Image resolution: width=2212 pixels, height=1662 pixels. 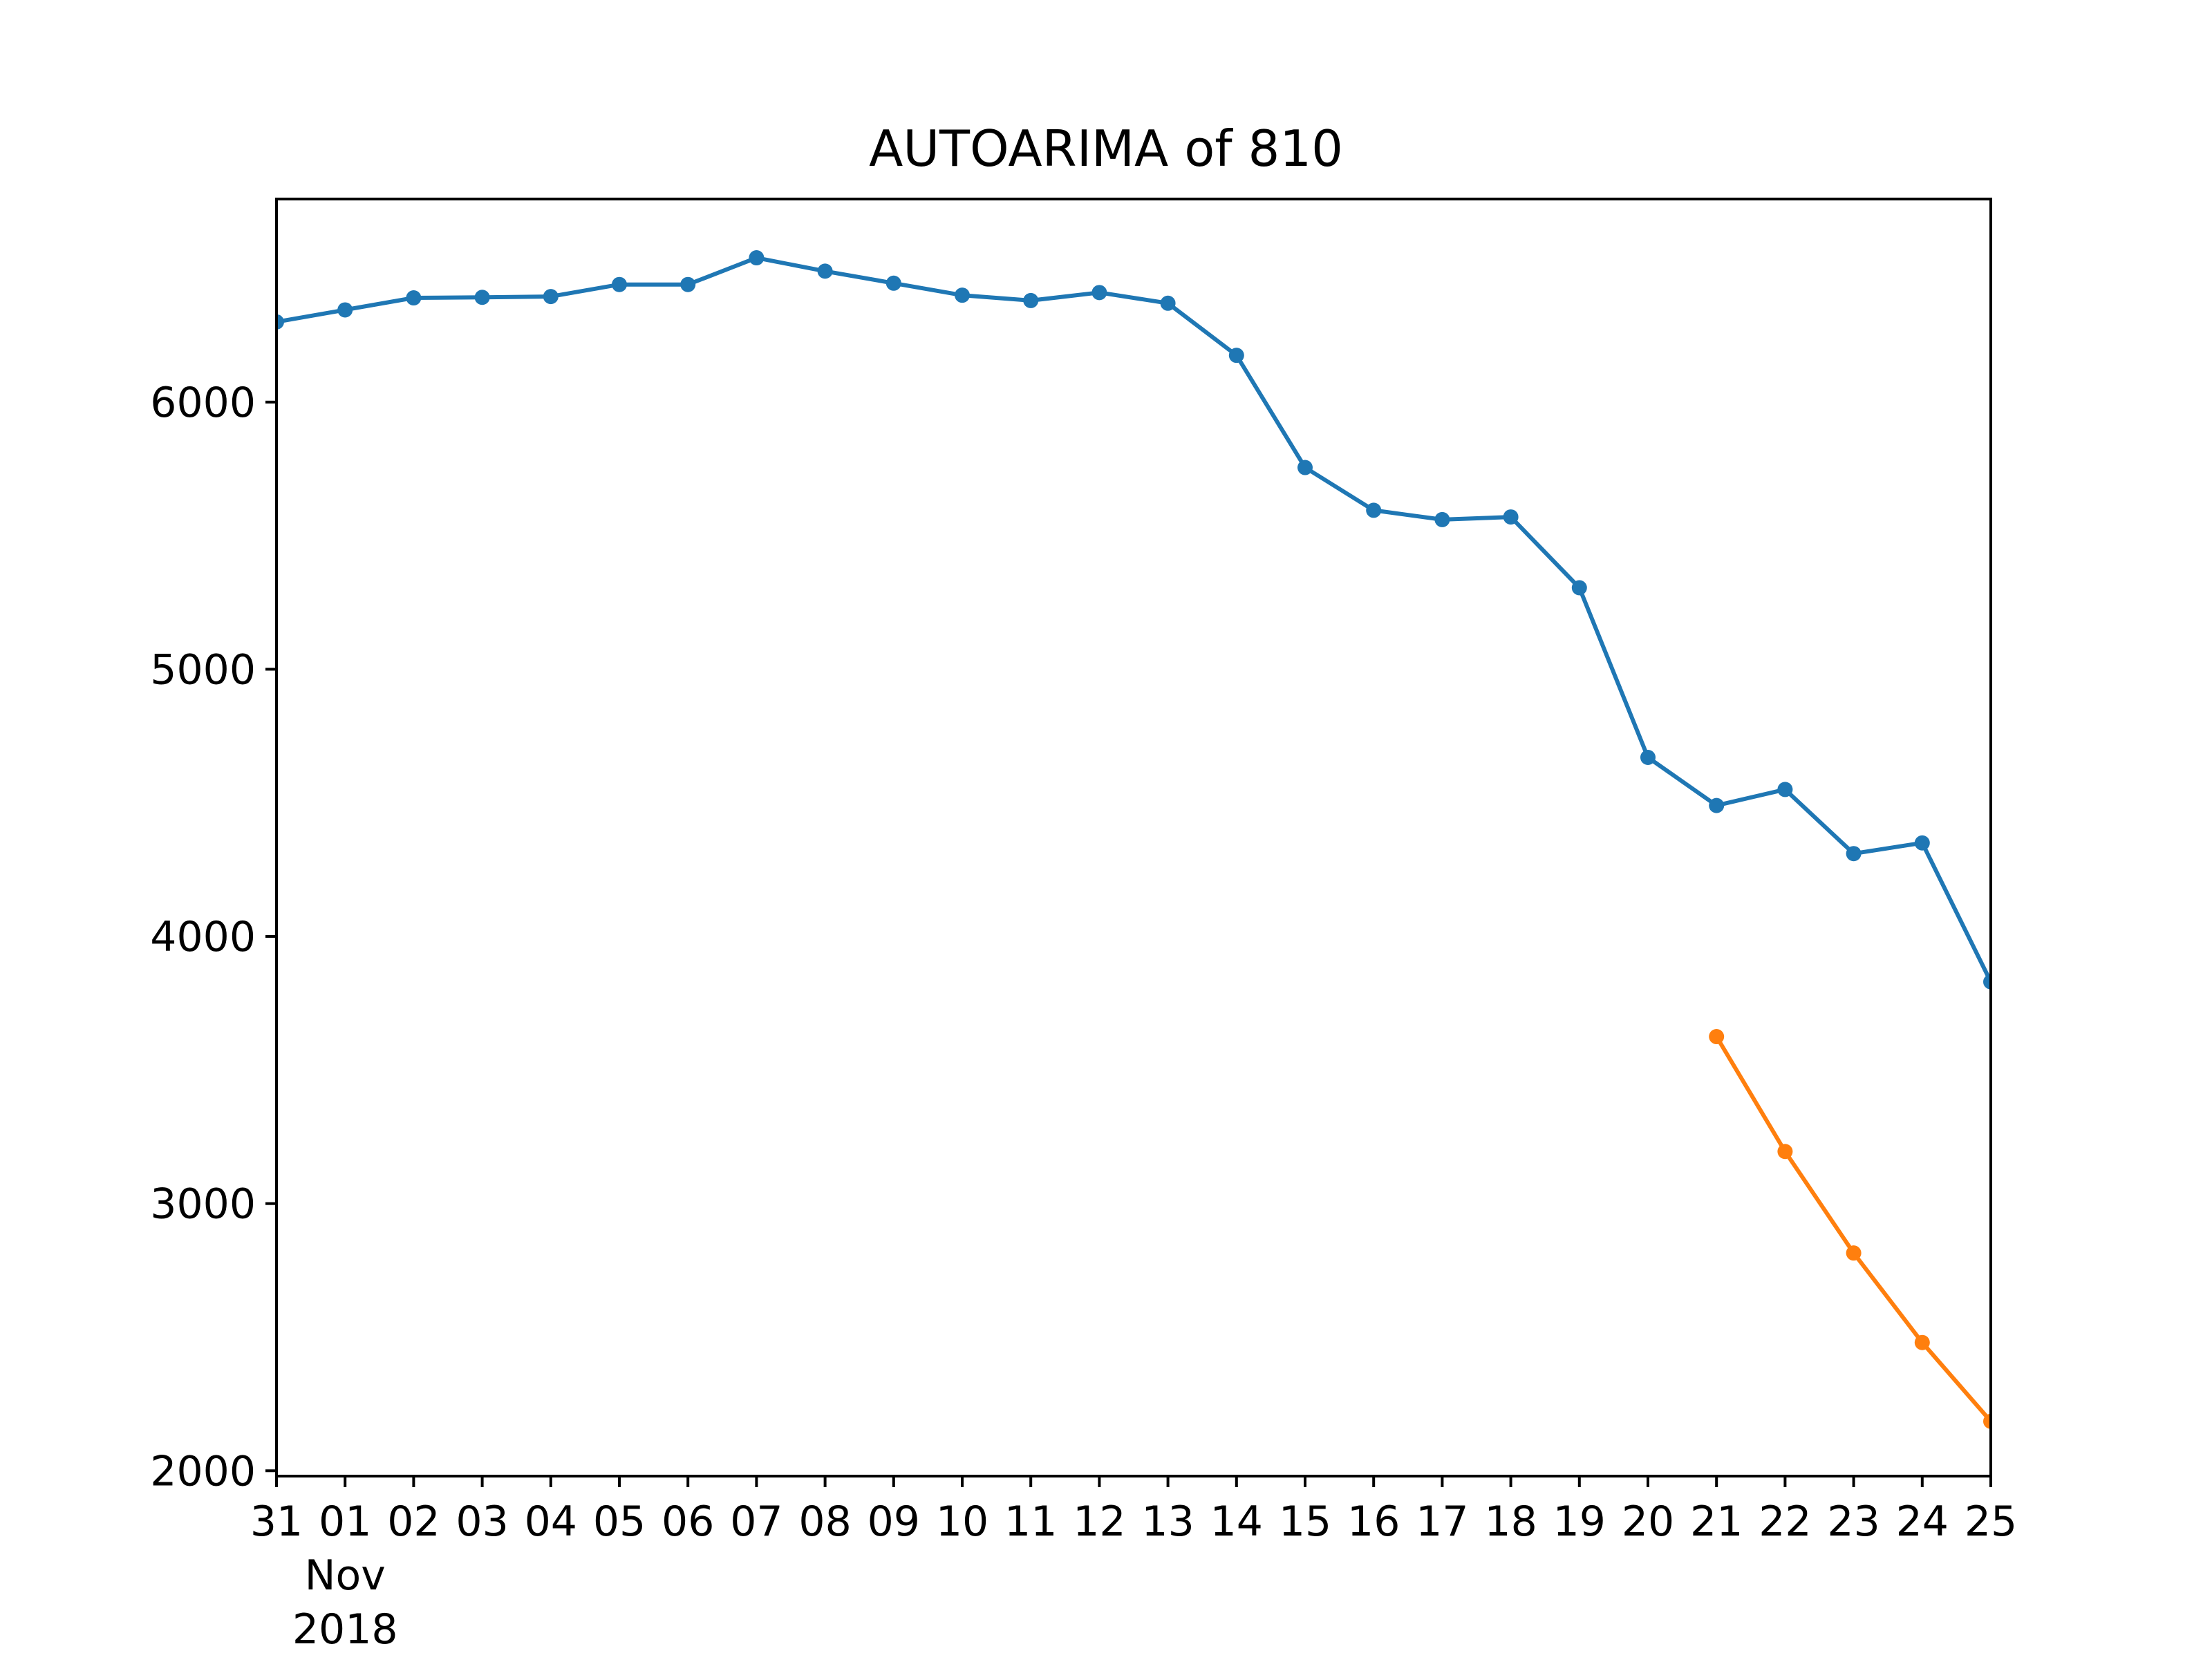 I want to click on y-axis: 2000 3000 4000 5000 6000, so click(x=213, y=937).